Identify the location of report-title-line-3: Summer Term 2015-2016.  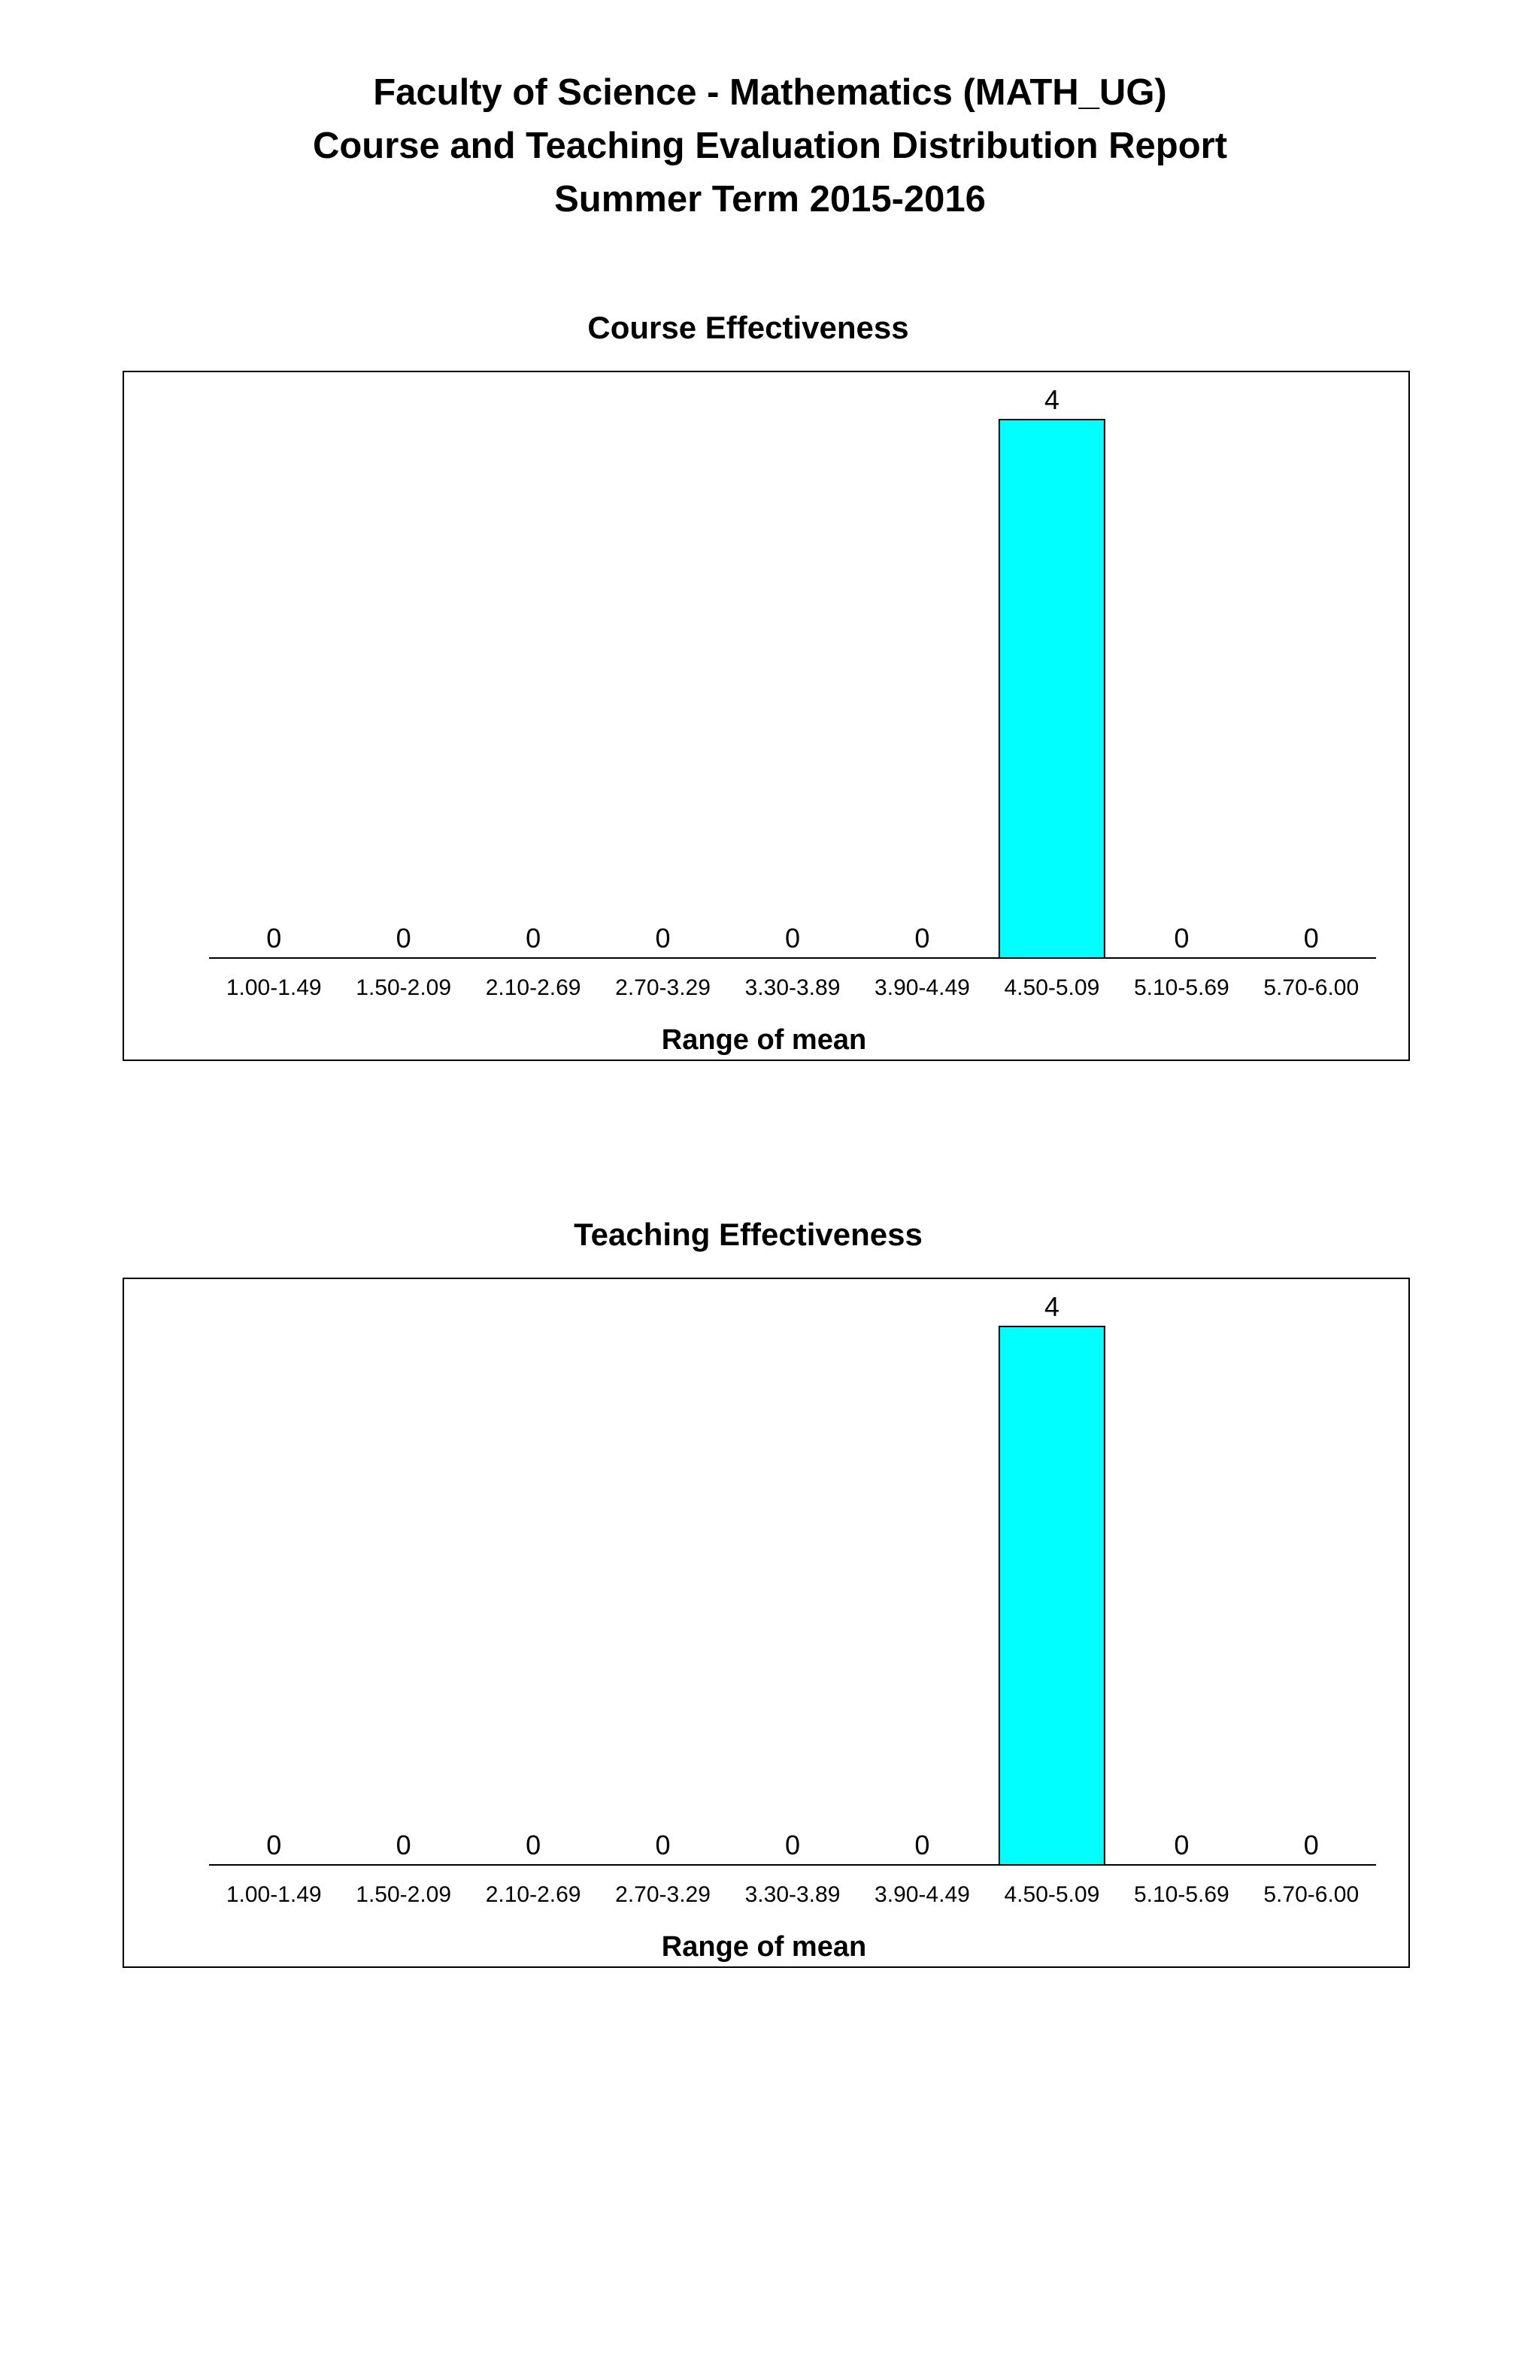
(770, 199).